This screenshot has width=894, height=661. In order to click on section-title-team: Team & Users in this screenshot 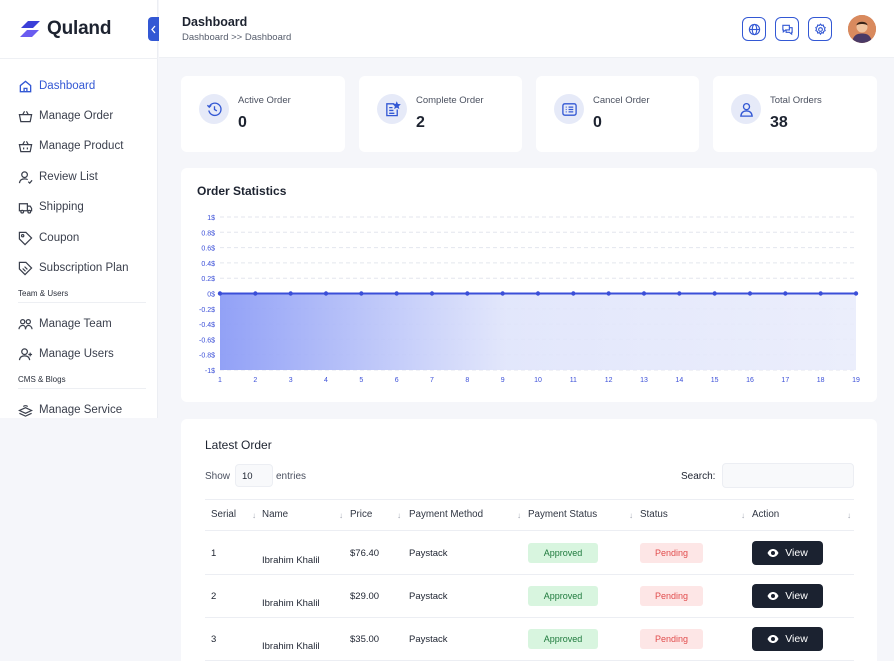, I will do `click(43, 293)`.